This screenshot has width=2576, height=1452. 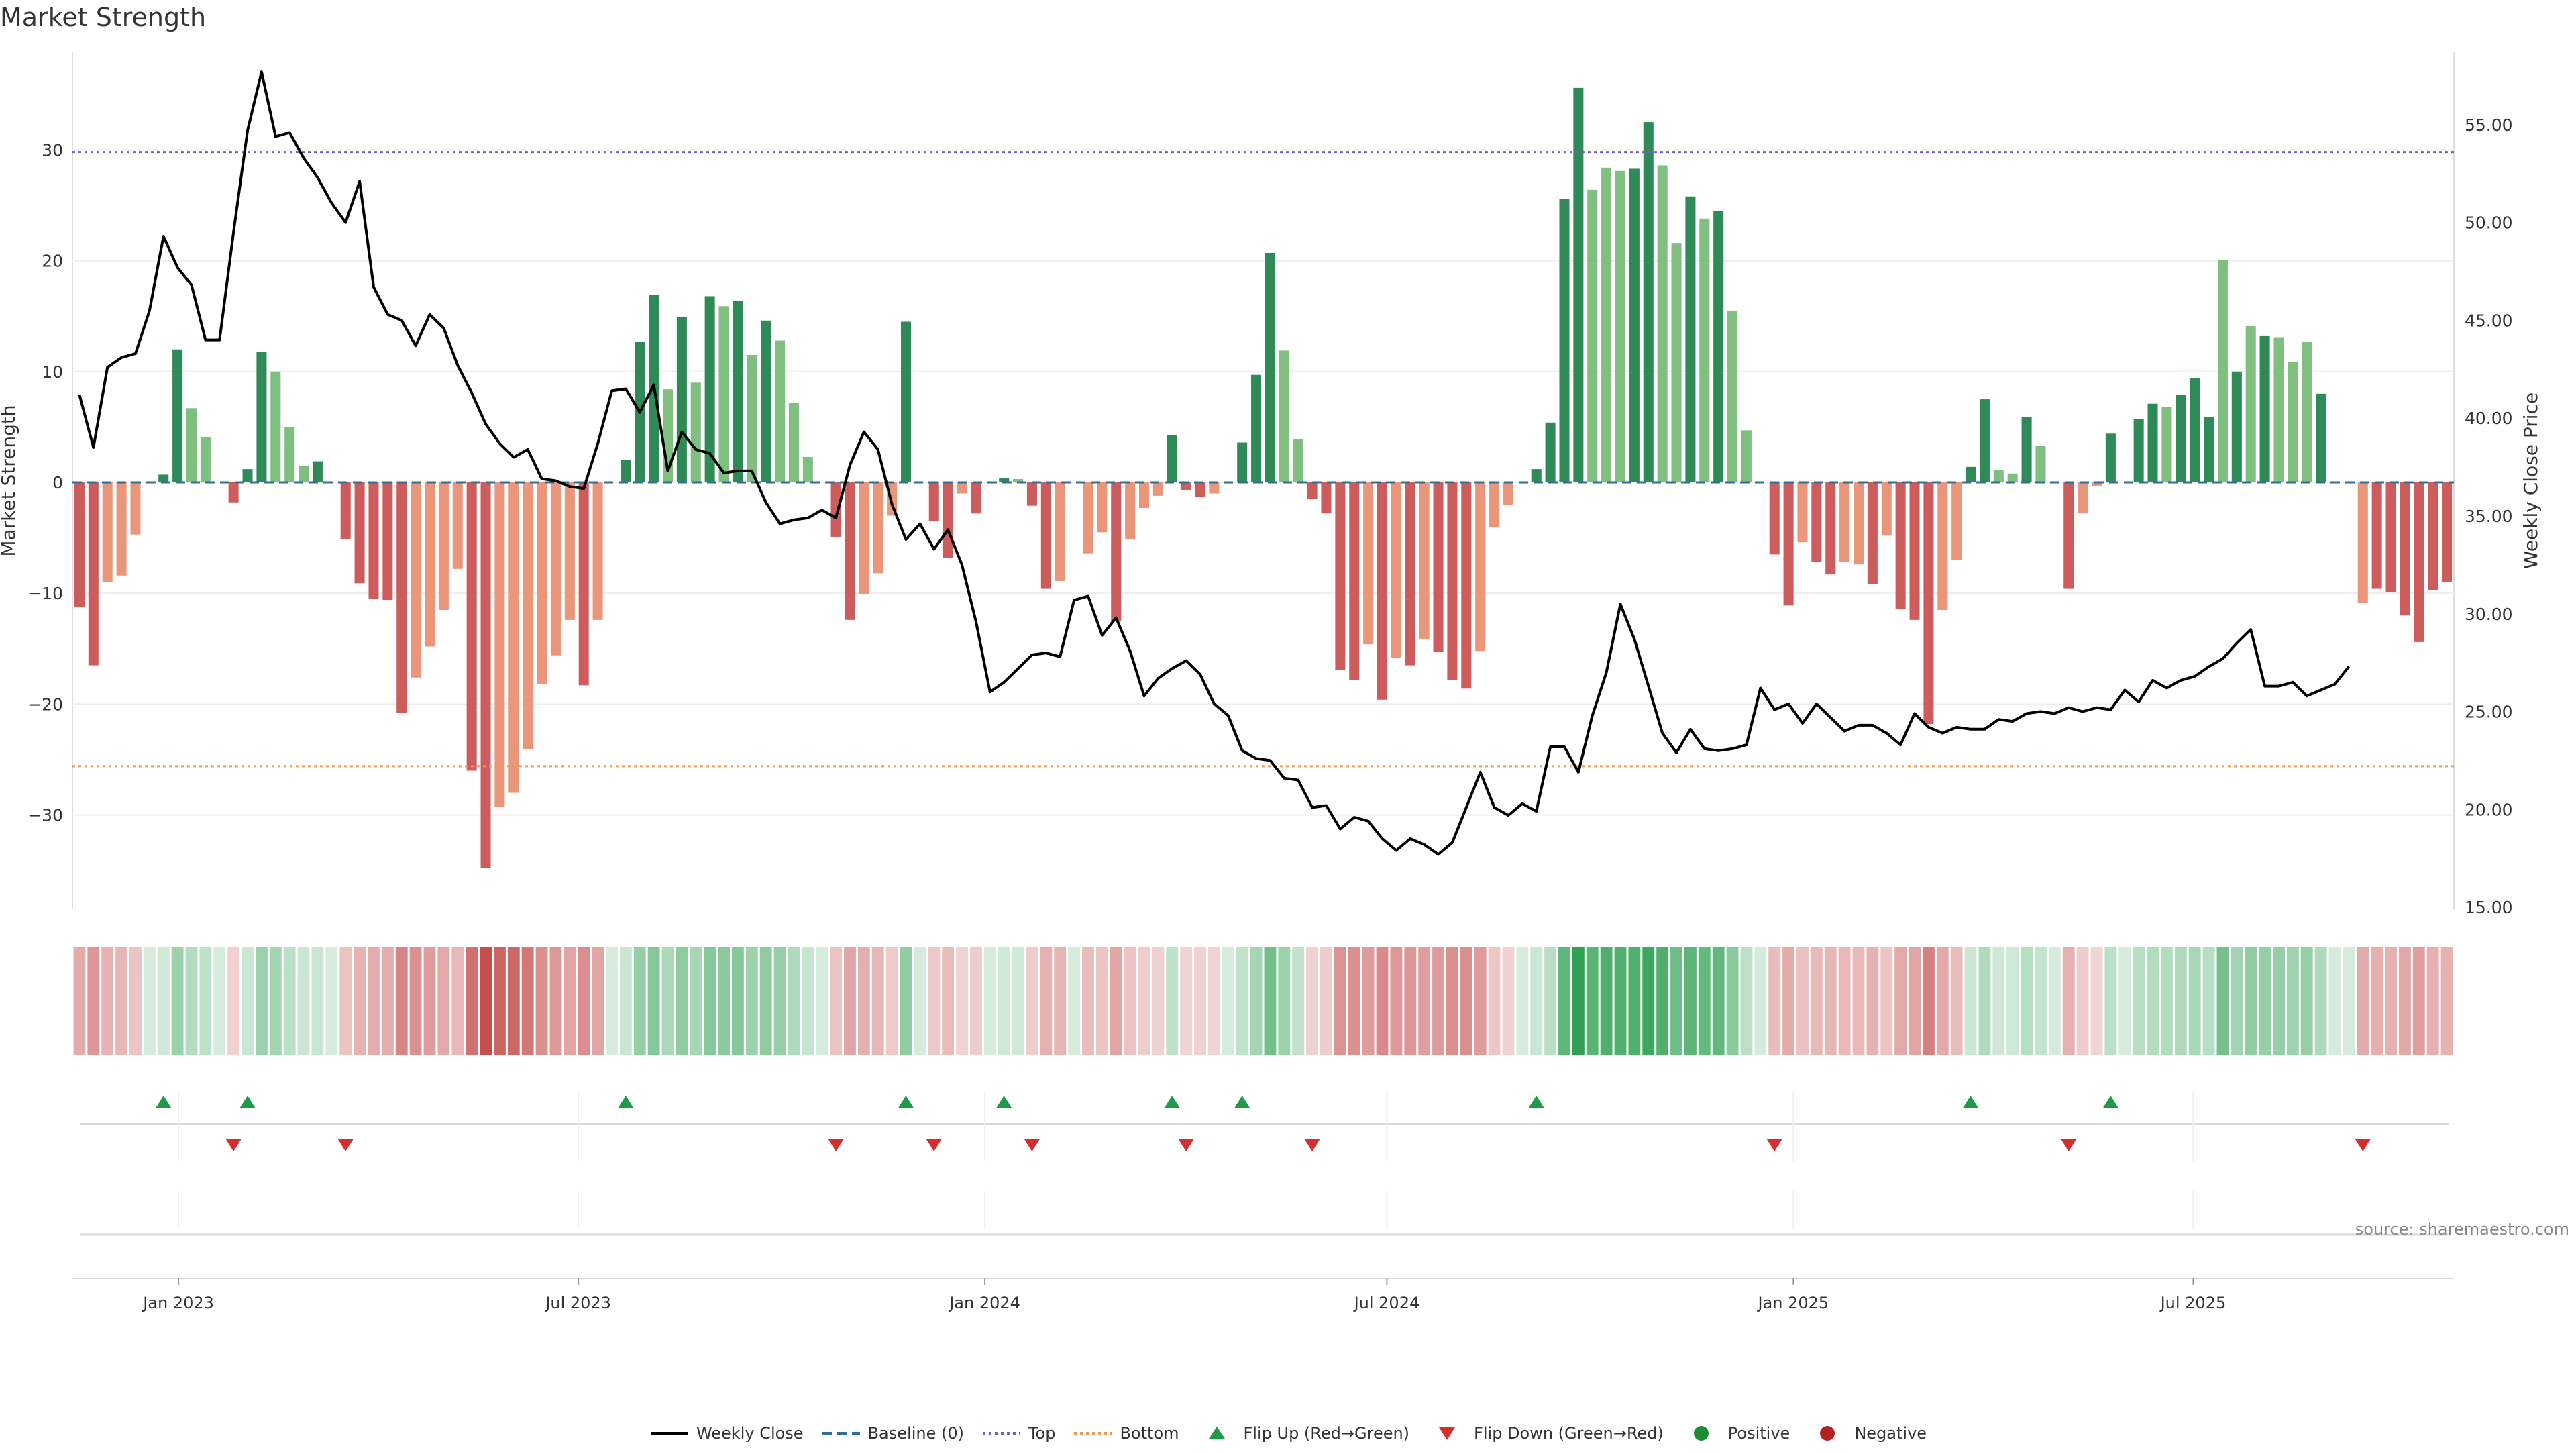 I want to click on y2-axis-label: Weekly Close Price, so click(x=2531, y=481).